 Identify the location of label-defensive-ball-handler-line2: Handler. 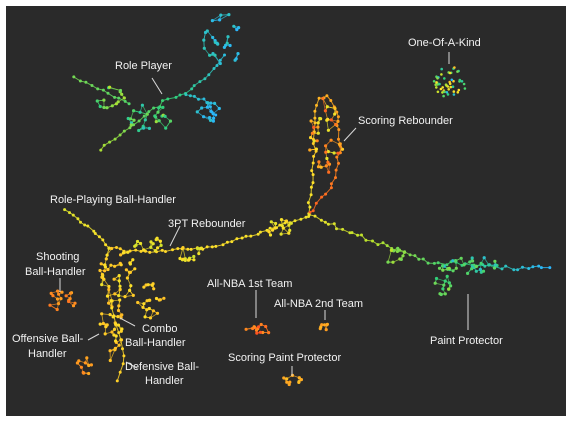
(164, 381).